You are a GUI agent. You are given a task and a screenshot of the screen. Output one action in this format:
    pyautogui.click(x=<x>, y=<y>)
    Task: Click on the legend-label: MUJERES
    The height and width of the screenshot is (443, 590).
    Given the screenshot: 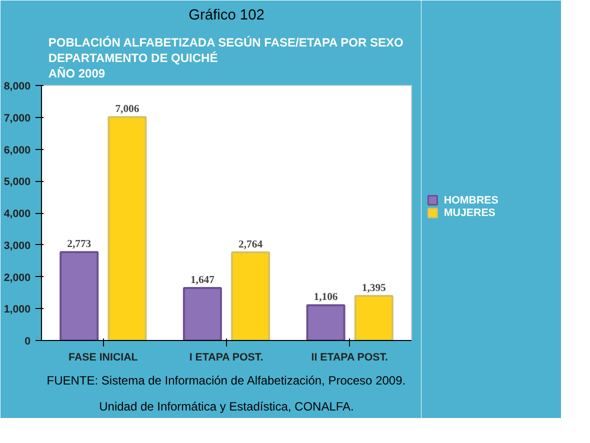 What is the action you would take?
    pyautogui.click(x=470, y=213)
    